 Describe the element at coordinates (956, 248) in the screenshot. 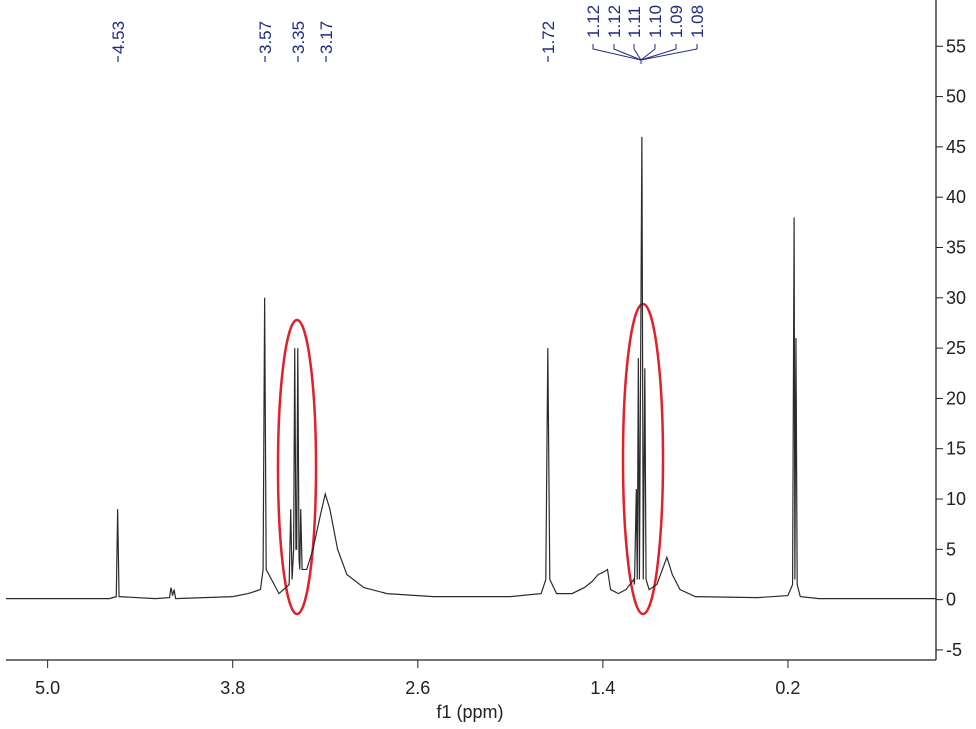

I see `y-tick-label: 35` at that location.